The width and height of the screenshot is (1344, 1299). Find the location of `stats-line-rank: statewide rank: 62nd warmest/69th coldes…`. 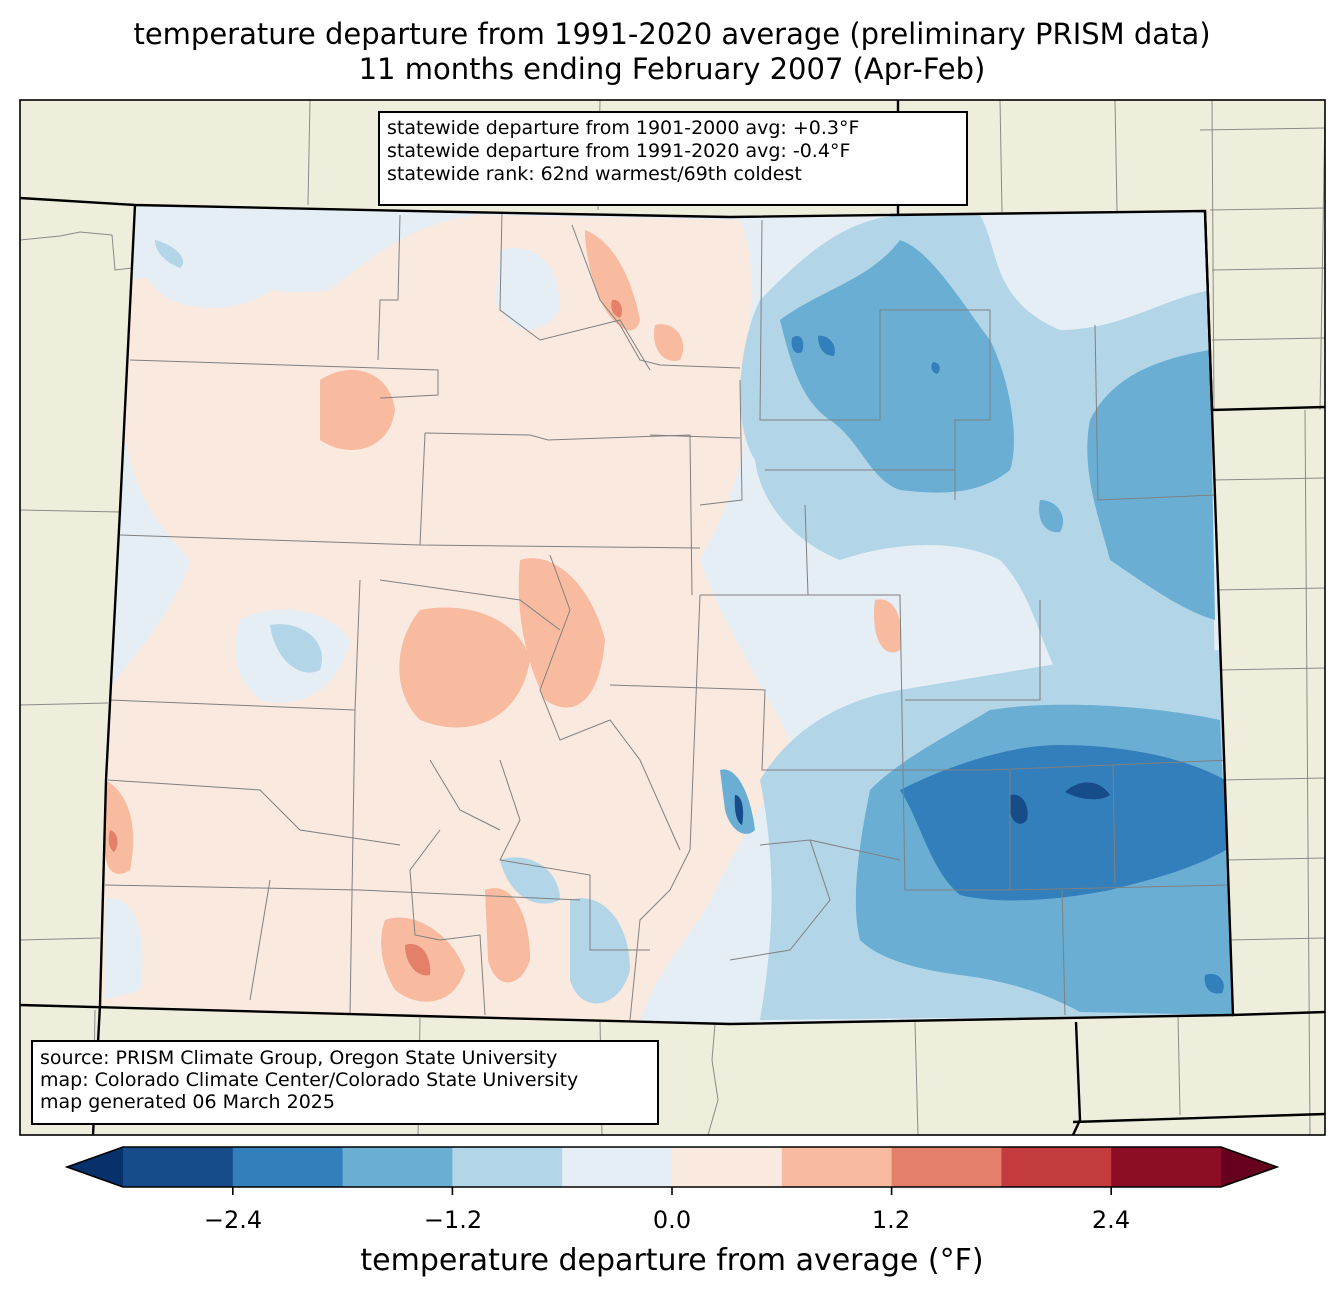

stats-line-rank: statewide rank: 62nd warmest/69th coldes… is located at coordinates (594, 174).